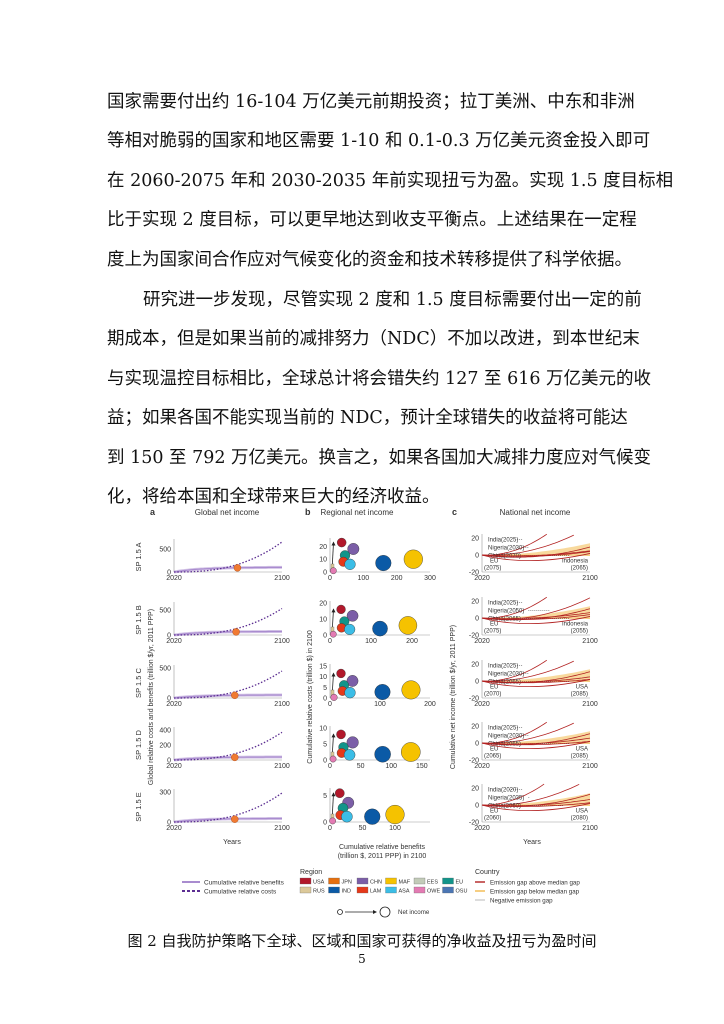 Image resolution: width=724 pixels, height=1024 pixels. What do you see at coordinates (454, 512) in the screenshot?
I see `panel-c-letter: c` at bounding box center [454, 512].